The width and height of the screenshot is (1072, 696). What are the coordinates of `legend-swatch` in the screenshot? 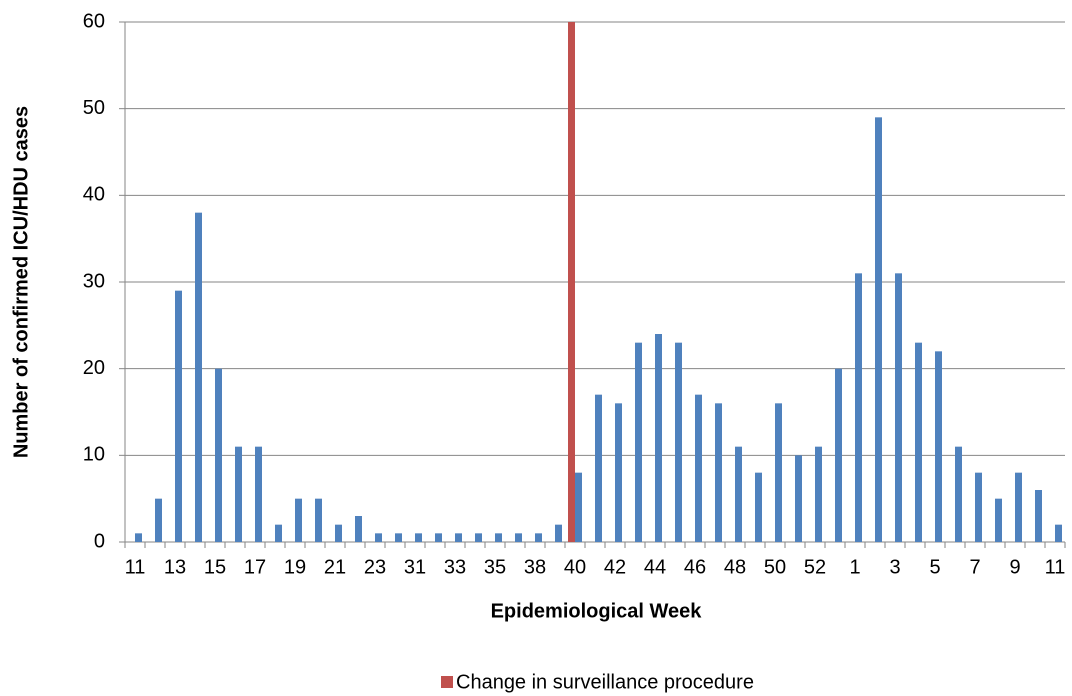 It's located at (447, 682).